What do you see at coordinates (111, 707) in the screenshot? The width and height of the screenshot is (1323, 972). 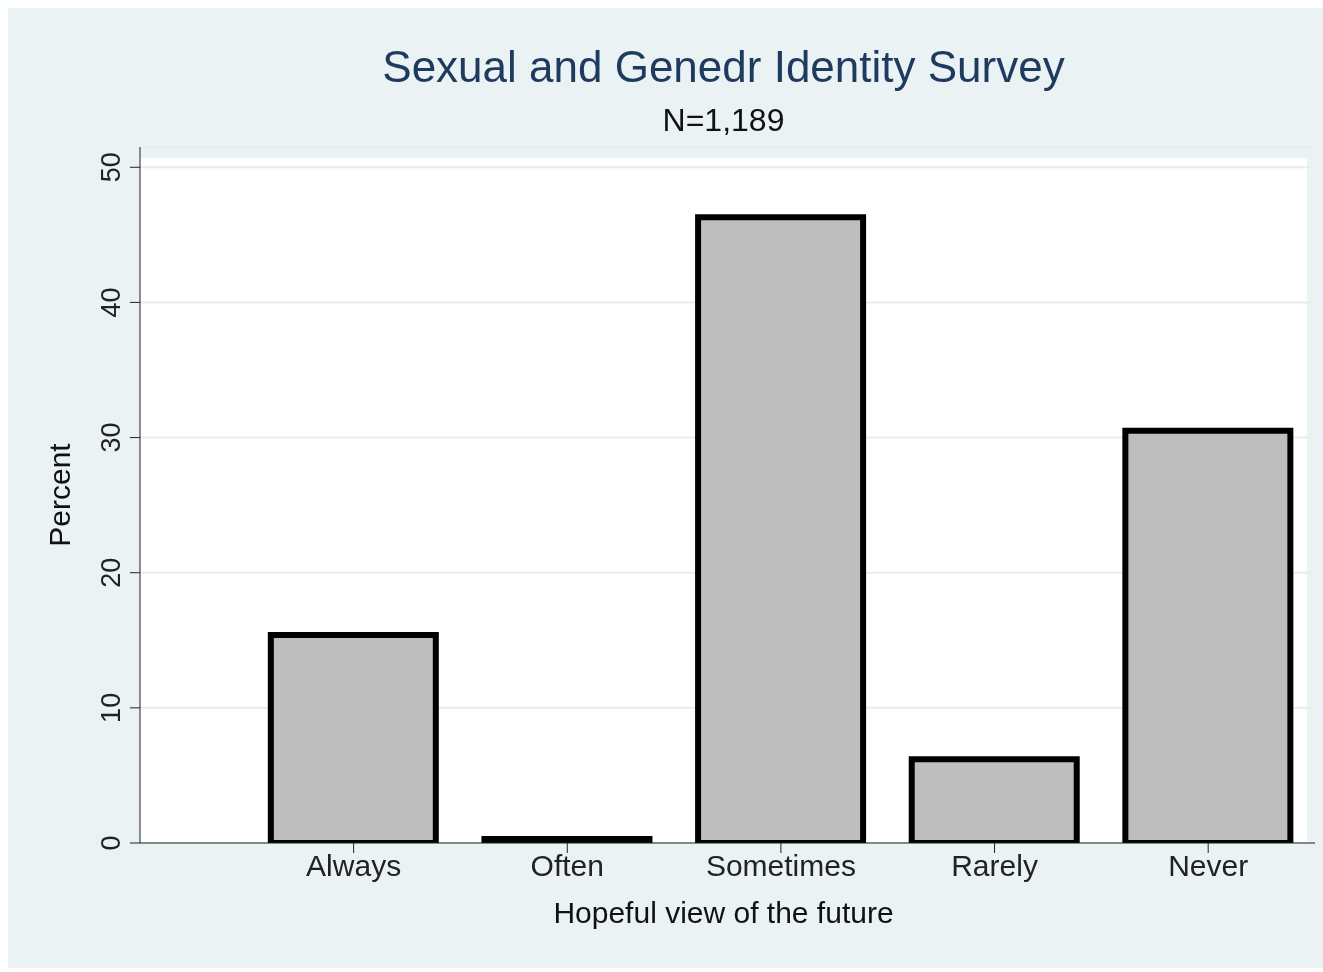 I see `y-tick-label: 10` at bounding box center [111, 707].